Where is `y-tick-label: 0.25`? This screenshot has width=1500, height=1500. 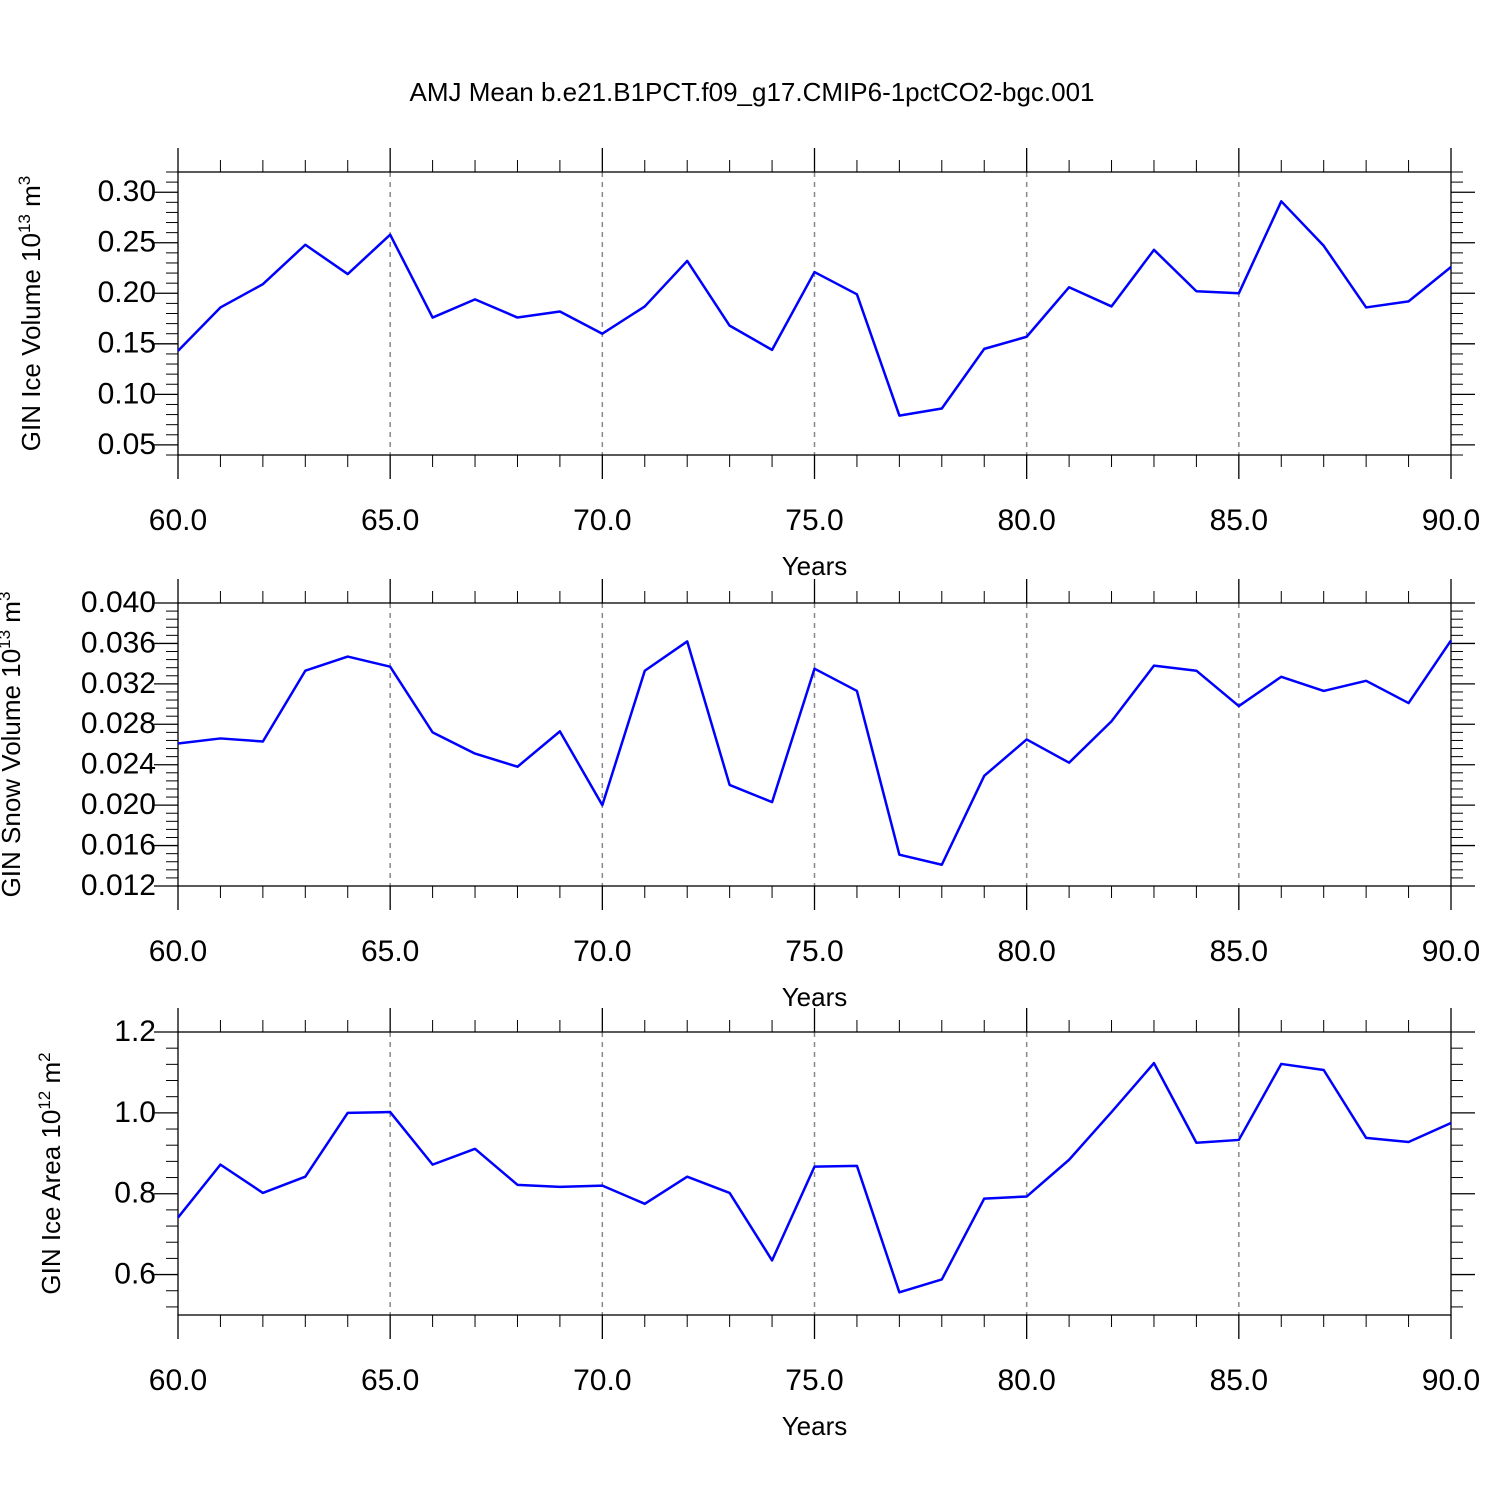 y-tick-label: 0.25 is located at coordinates (127, 242).